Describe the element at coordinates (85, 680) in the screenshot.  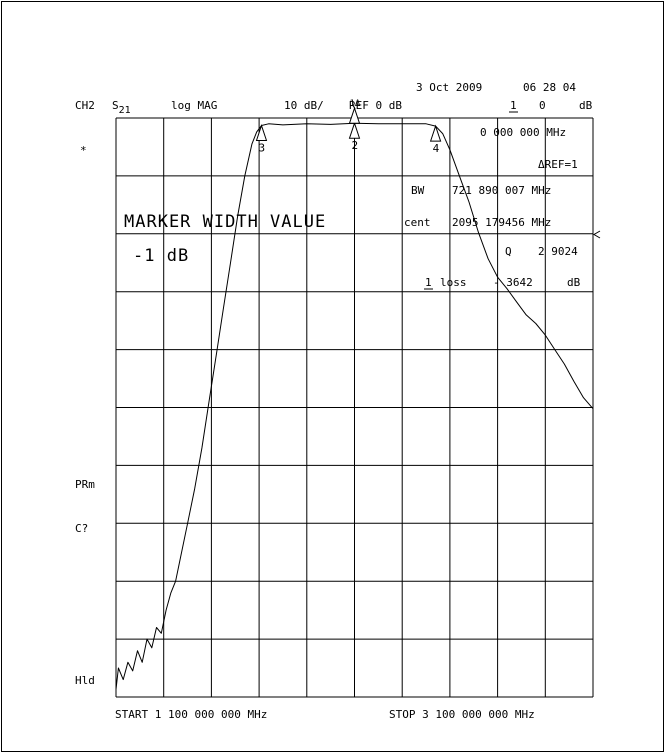
I see `hld-label: Hld` at that location.